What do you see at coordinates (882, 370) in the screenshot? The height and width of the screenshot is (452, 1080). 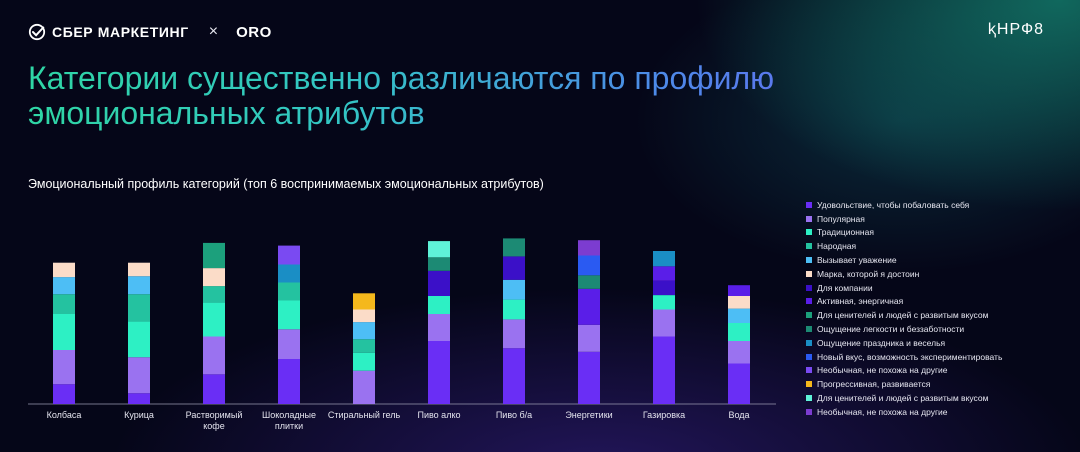 I see `legend-label: Необычная, не похожа на другие` at bounding box center [882, 370].